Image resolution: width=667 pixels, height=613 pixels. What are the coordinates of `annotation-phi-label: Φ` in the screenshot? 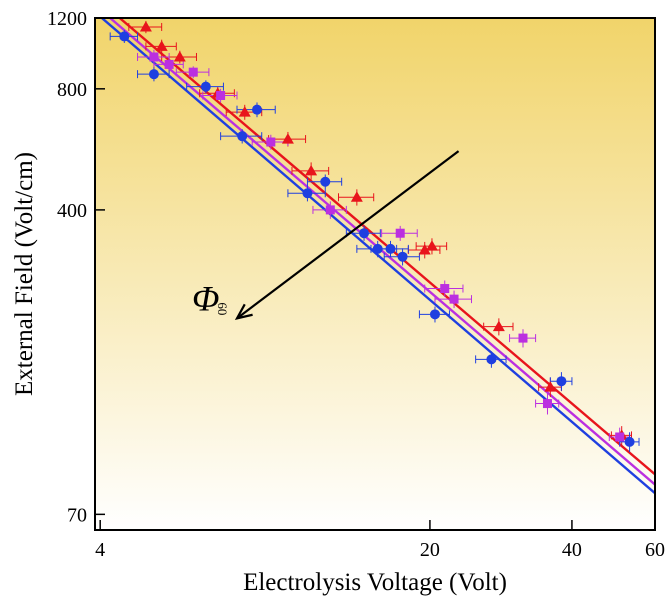 It's located at (205, 298).